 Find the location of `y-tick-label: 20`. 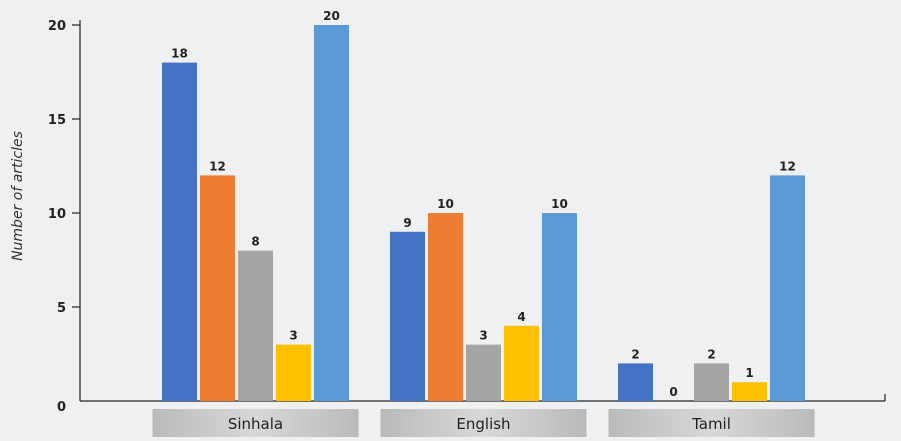

y-tick-label: 20 is located at coordinates (57, 26).